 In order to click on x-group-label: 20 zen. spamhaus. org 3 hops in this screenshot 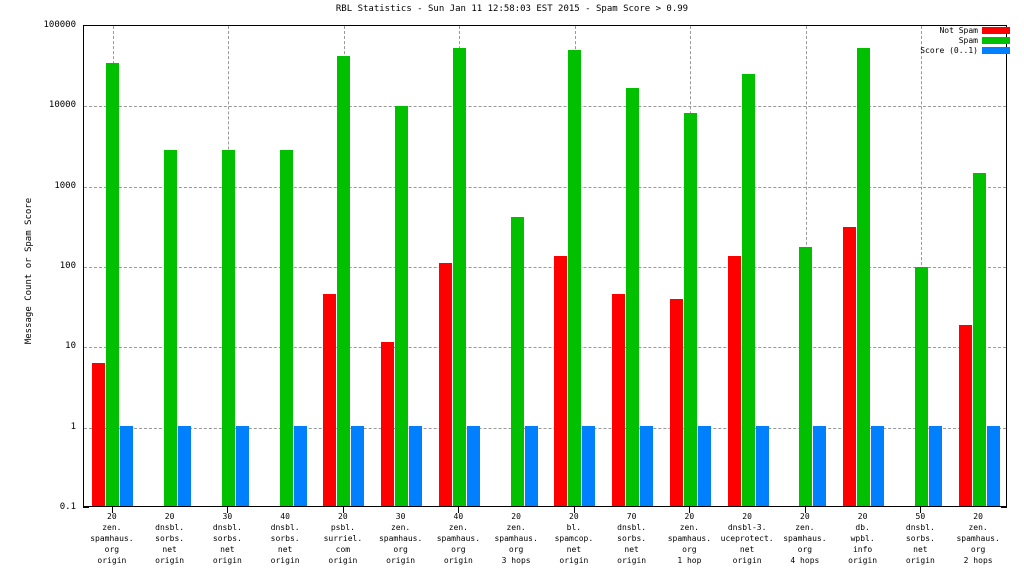, I will do `click(516, 538)`.